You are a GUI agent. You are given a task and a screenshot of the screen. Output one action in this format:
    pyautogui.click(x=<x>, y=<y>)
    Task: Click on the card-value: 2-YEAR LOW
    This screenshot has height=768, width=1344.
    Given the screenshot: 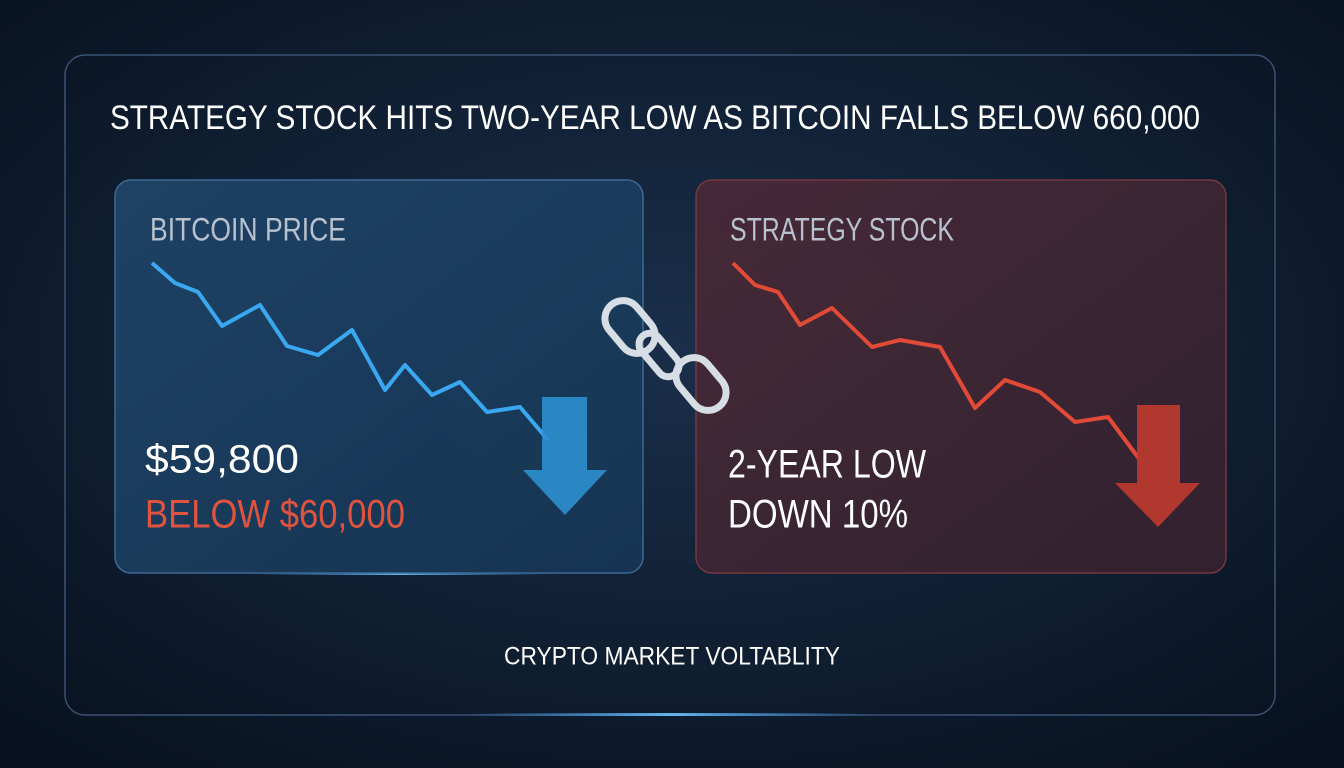 What is the action you would take?
    pyautogui.click(x=827, y=465)
    